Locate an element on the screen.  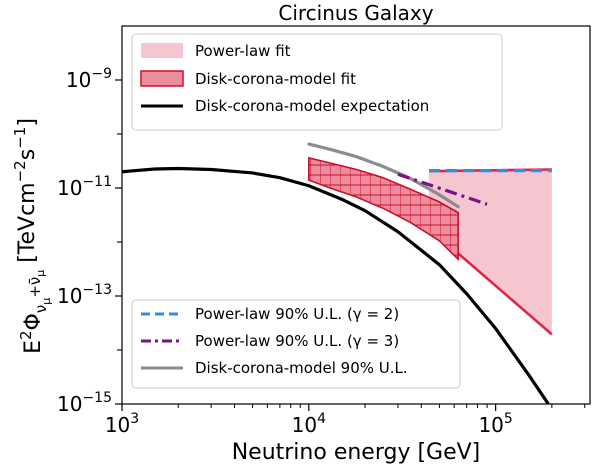
x-tick-label: 10⁵ is located at coordinates (495, 424).